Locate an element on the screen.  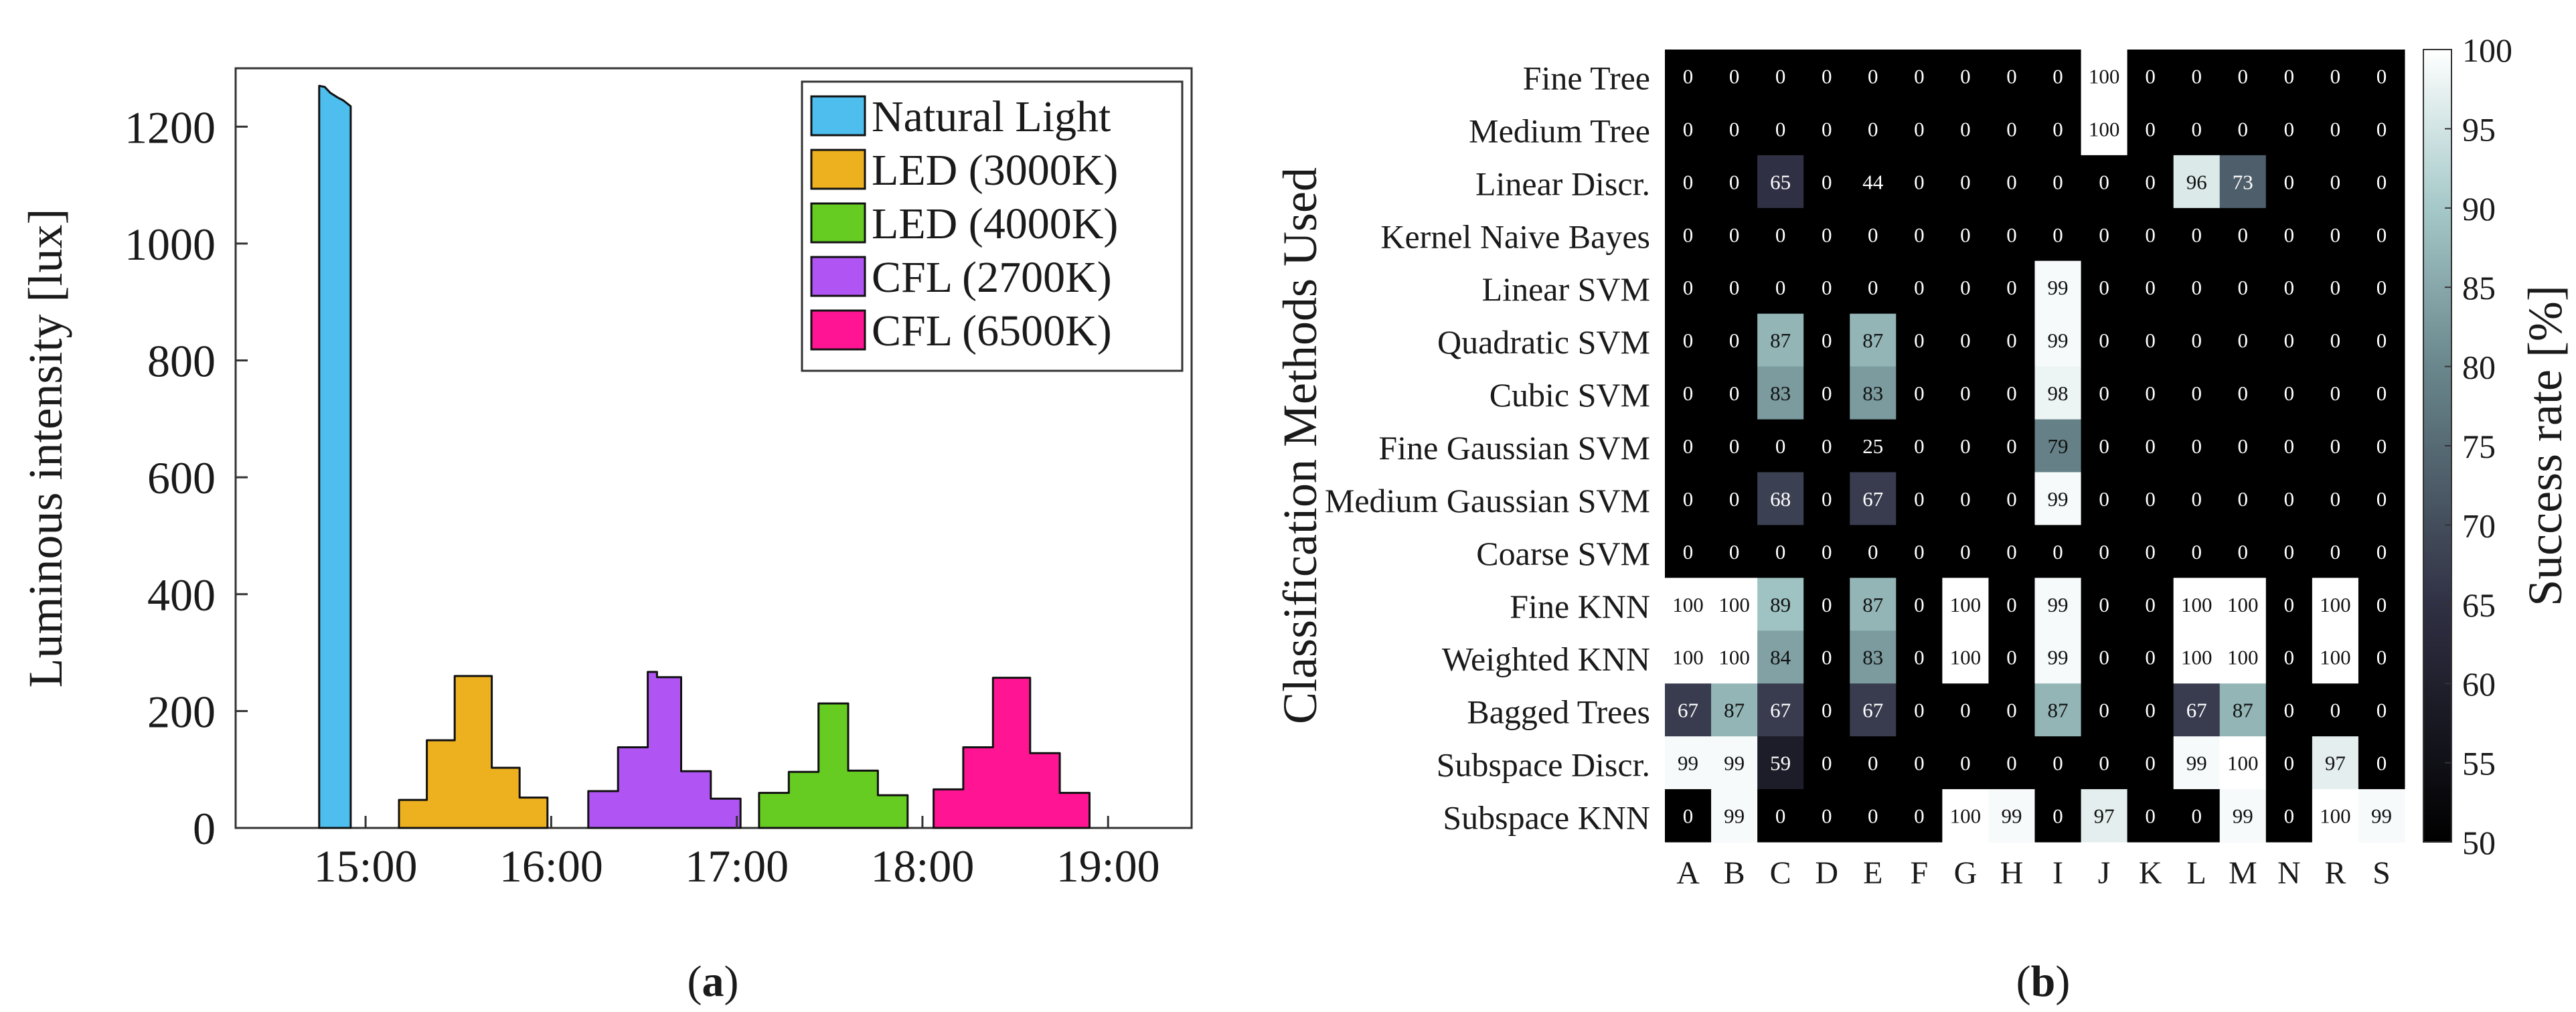
cell-value-label: 67 is located at coordinates (1781, 711).